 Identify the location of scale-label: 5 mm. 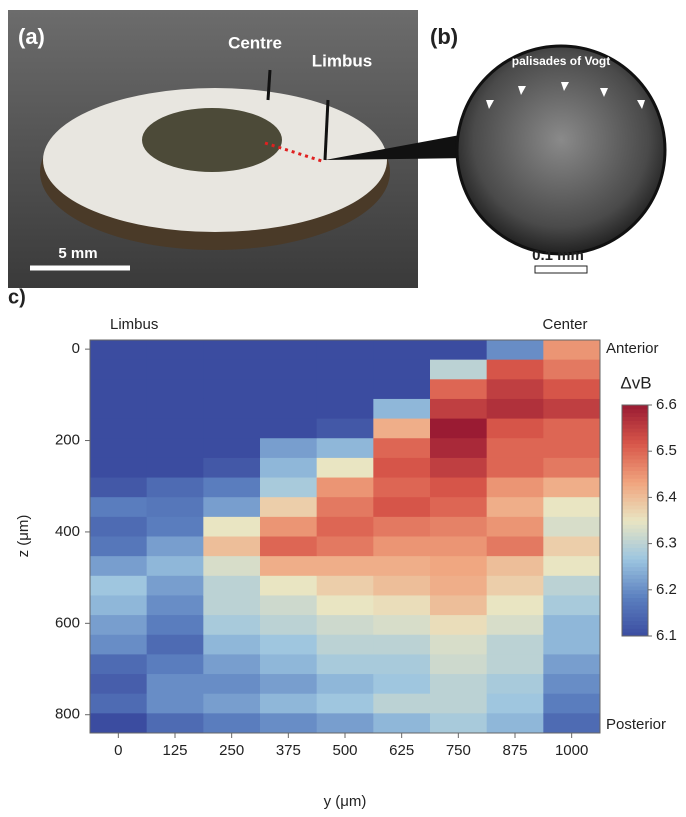
(77, 253).